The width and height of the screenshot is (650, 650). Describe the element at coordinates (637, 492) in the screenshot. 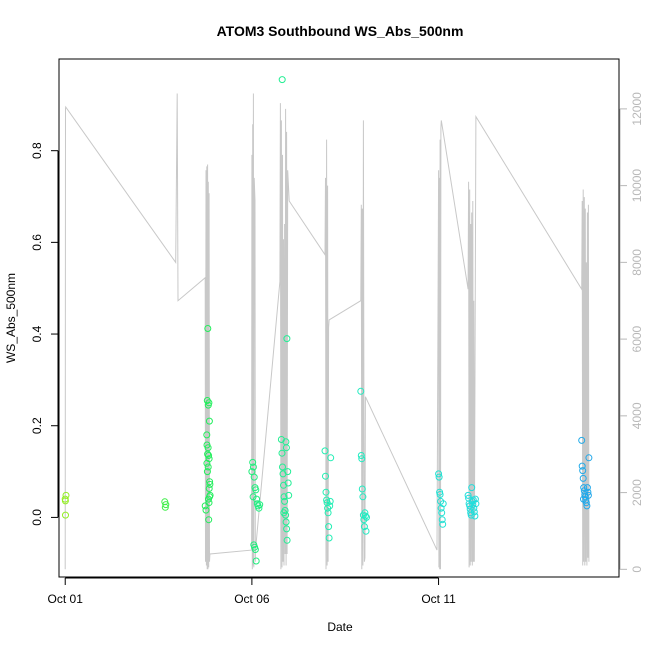

I see `y2-tick-label: 2000` at that location.